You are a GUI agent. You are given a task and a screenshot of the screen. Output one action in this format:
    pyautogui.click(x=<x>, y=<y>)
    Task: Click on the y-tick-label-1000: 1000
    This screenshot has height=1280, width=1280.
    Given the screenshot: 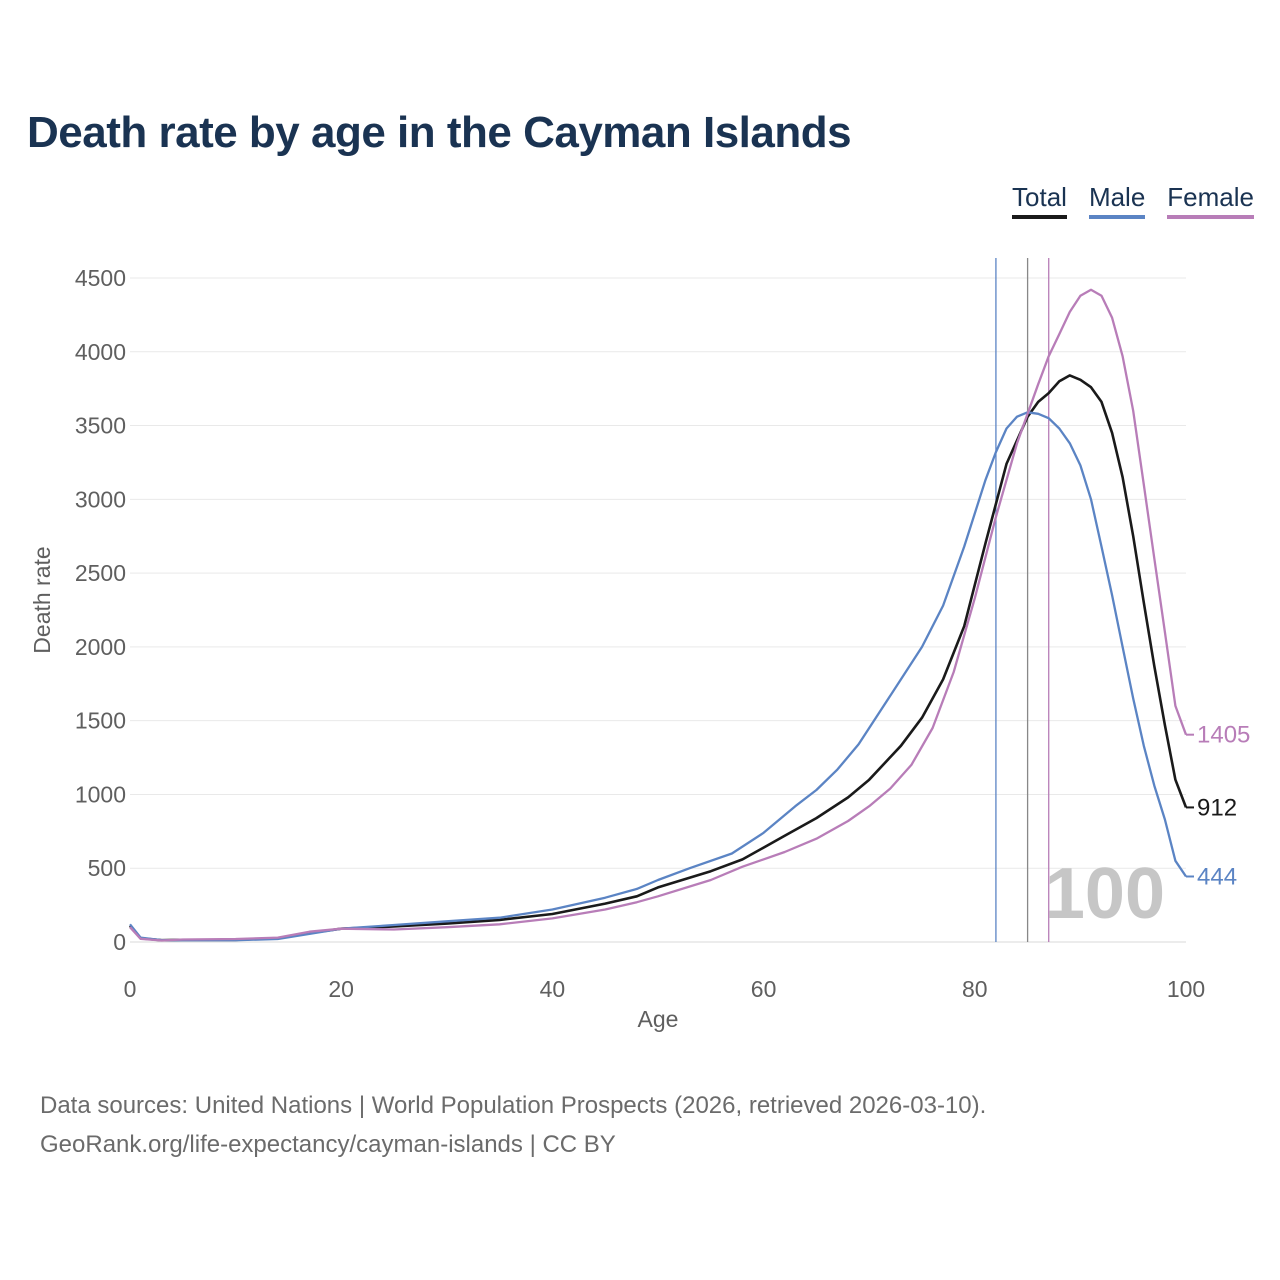 What is the action you would take?
    pyautogui.click(x=100, y=794)
    